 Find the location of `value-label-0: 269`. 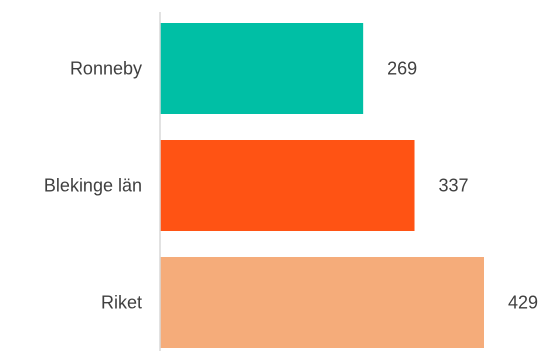

value-label-0: 269 is located at coordinates (402, 69).